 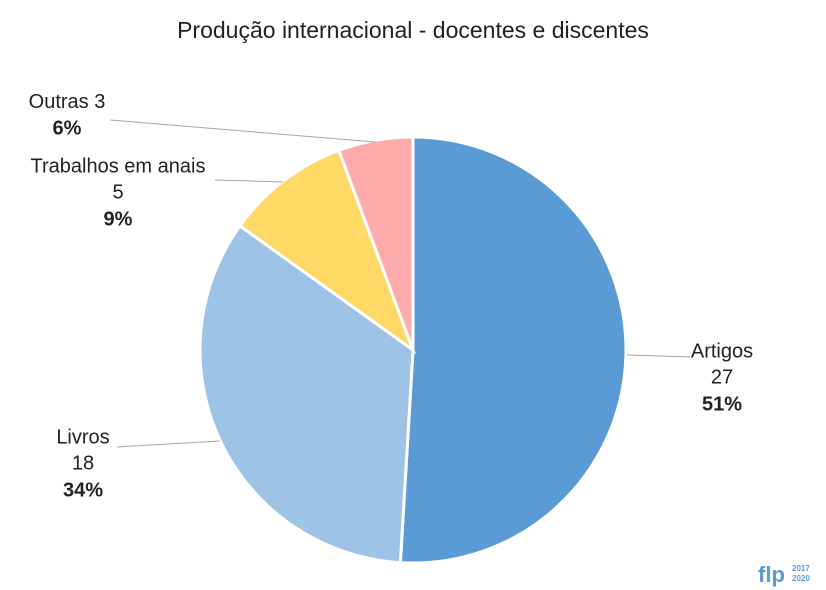 I want to click on value-label: 18, so click(x=83, y=463).